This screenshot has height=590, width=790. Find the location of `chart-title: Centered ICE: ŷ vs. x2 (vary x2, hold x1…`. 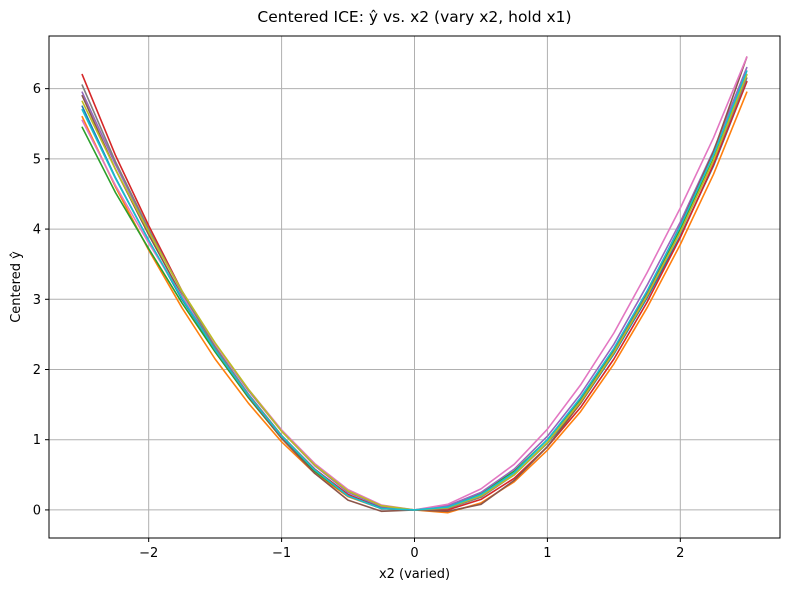

chart-title: Centered ICE: ŷ vs. x2 (vary x2, hold x1… is located at coordinates (414, 17).